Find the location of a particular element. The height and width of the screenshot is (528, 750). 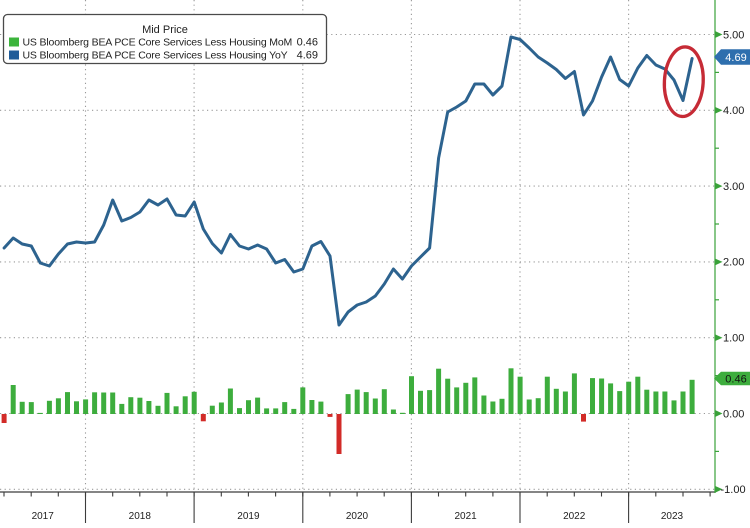

svg-text: 4.00 is located at coordinates (733, 111).